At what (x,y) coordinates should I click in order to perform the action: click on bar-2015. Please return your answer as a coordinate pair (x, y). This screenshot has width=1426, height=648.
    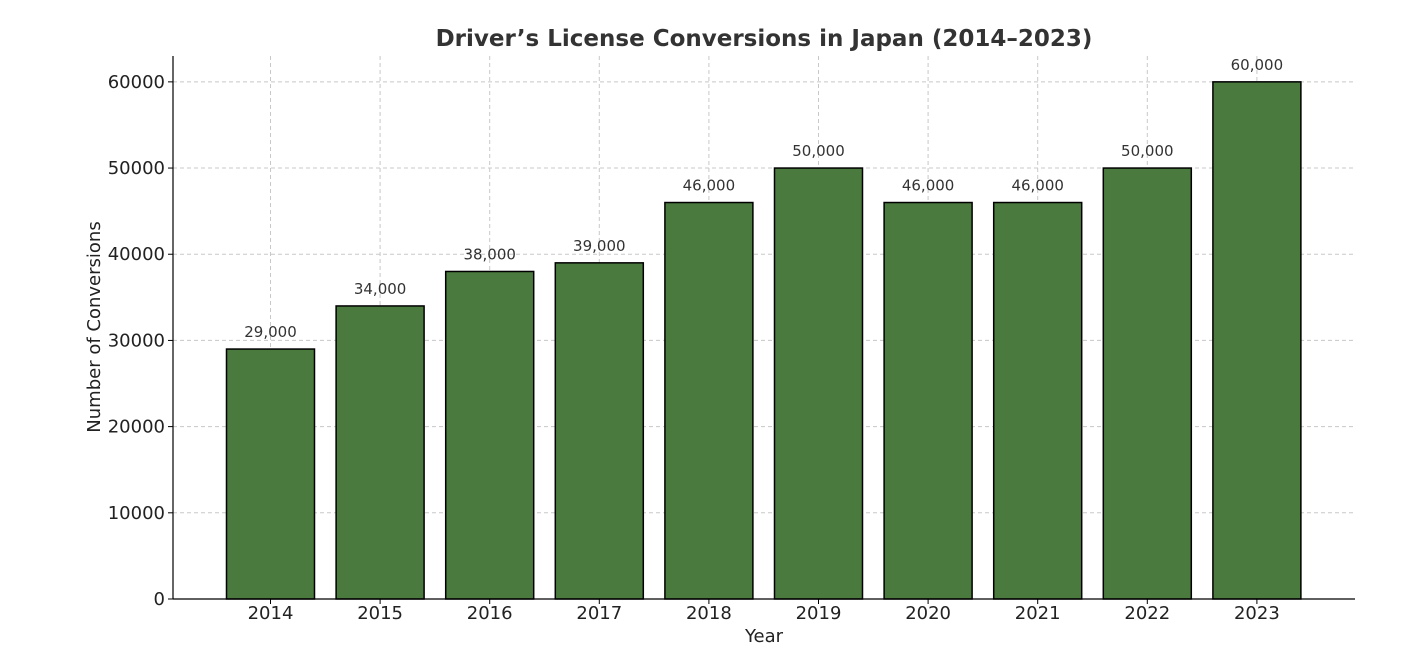
    Looking at the image, I should click on (380, 452).